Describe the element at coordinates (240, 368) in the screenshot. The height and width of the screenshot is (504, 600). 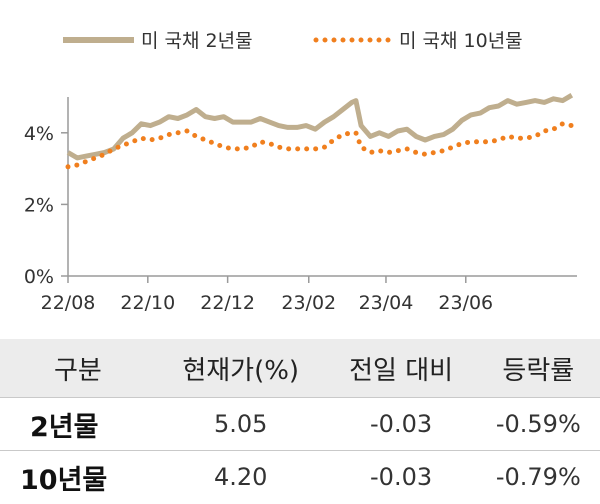
I see `header-price: 현재가(%)` at that location.